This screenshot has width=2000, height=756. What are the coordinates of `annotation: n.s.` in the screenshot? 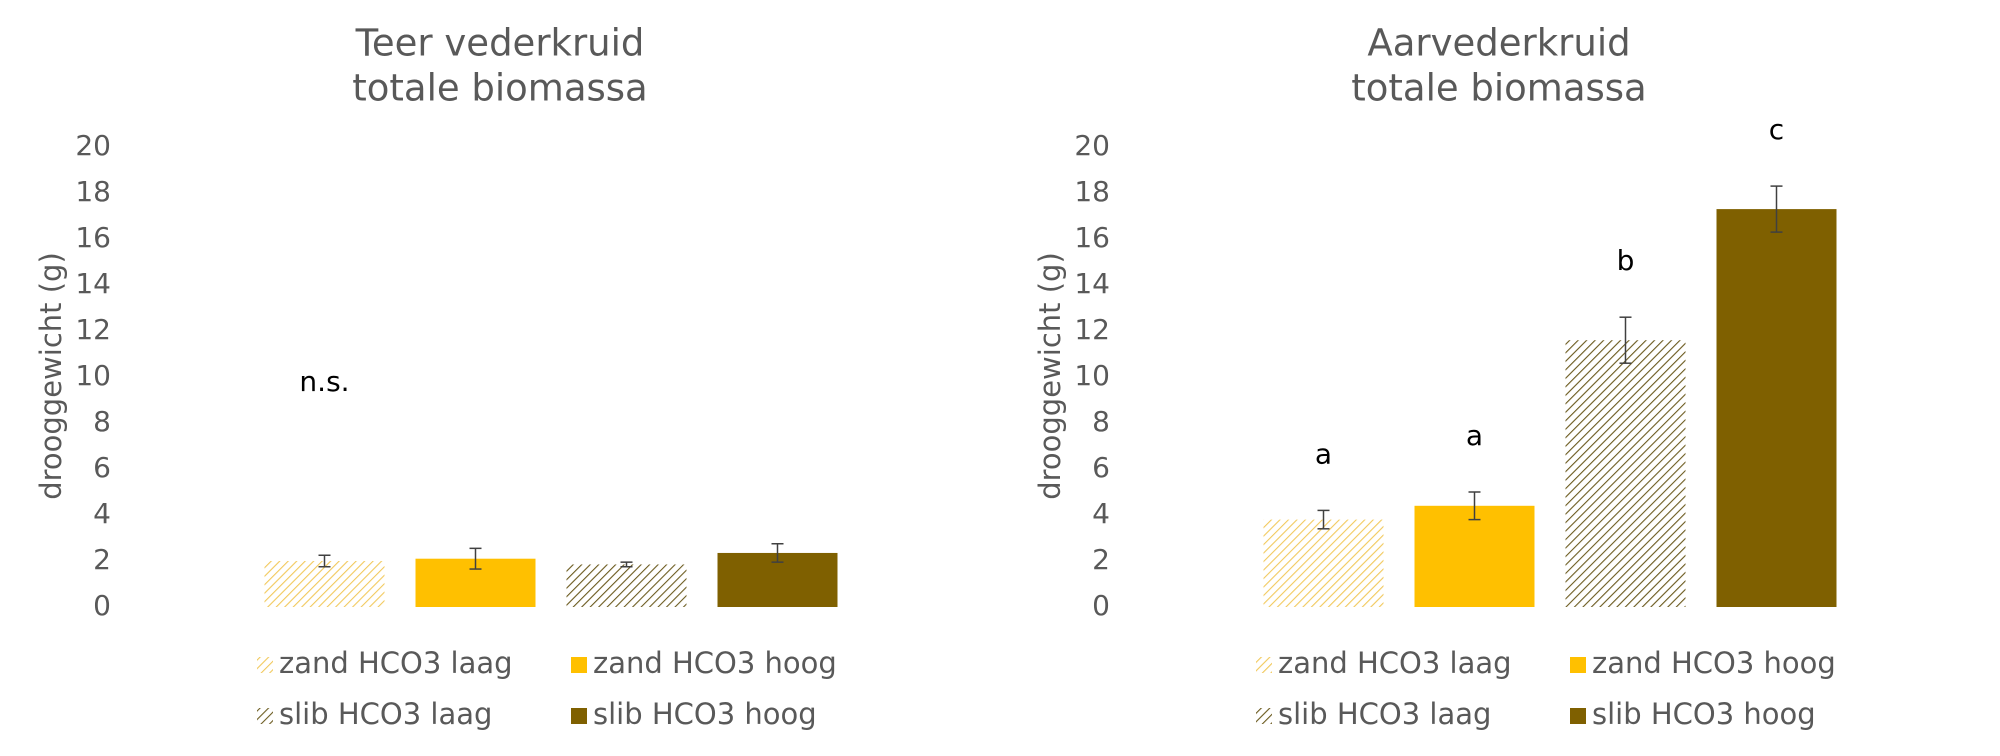 It's located at (324, 381).